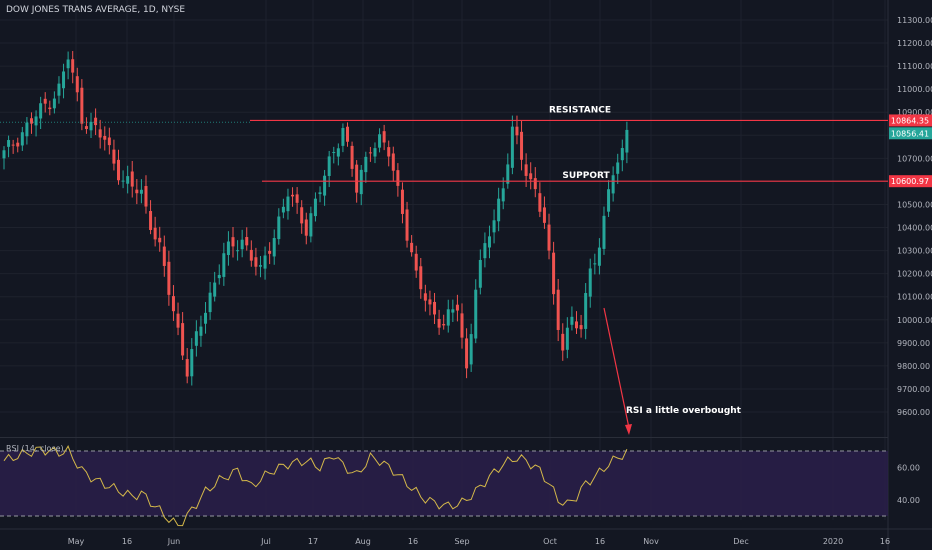 The width and height of the screenshot is (932, 550). I want to click on time-tick-label: May, so click(76, 541).